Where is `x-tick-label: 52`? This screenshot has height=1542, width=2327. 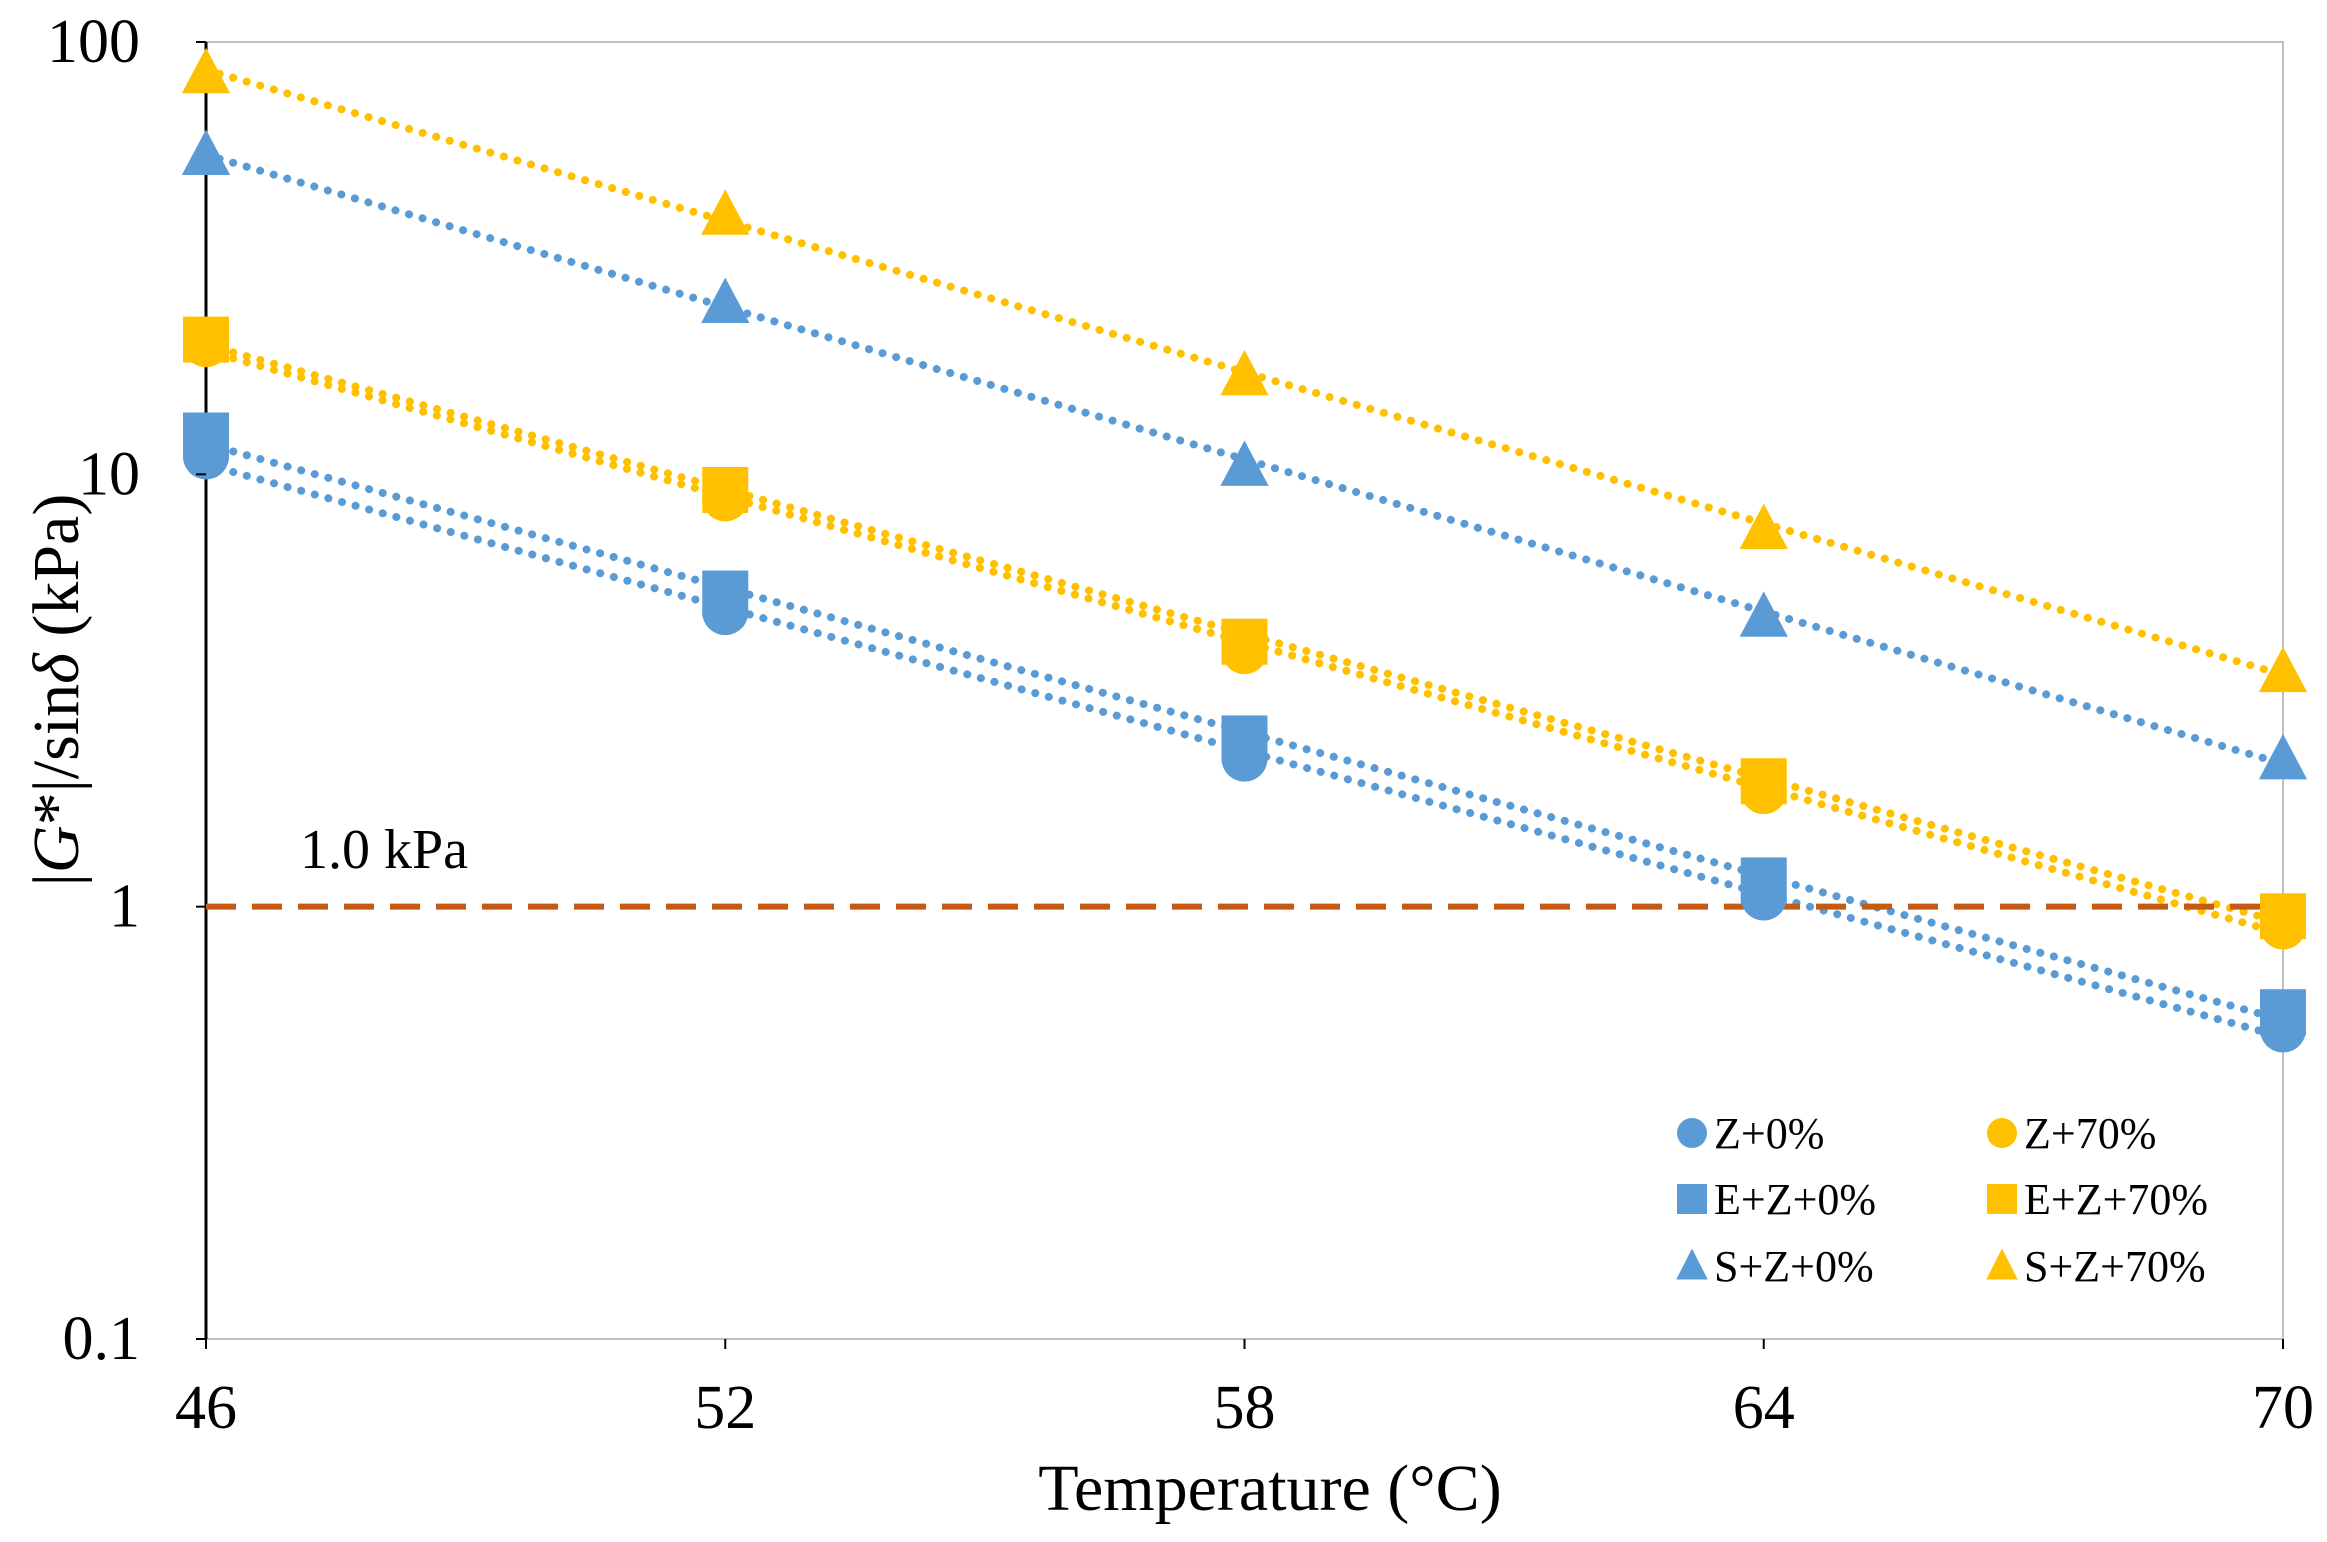 x-tick-label: 52 is located at coordinates (725, 1408).